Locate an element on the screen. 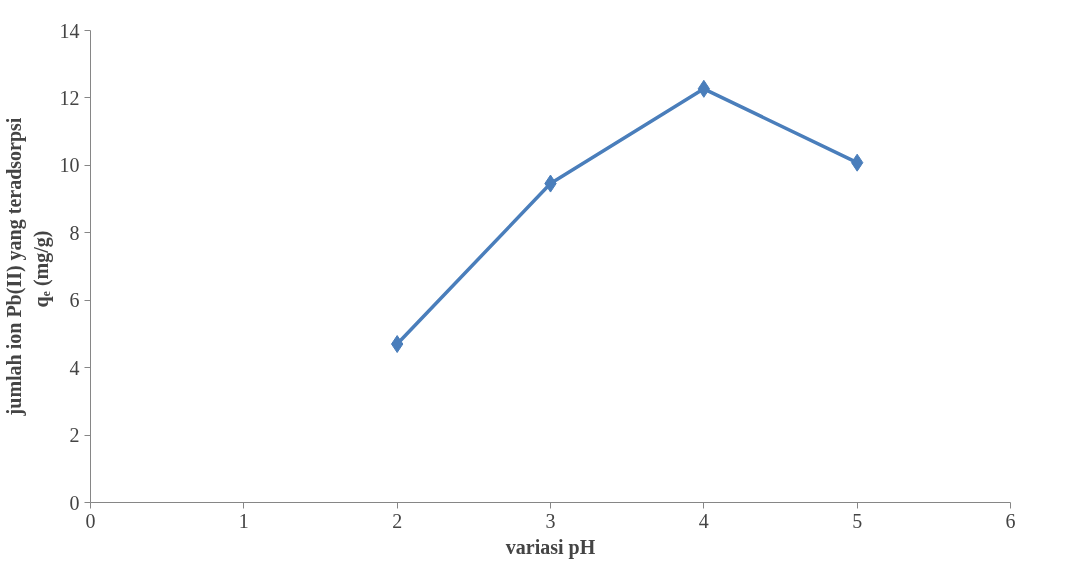  y-tick-label: 6 is located at coordinates (74, 300).